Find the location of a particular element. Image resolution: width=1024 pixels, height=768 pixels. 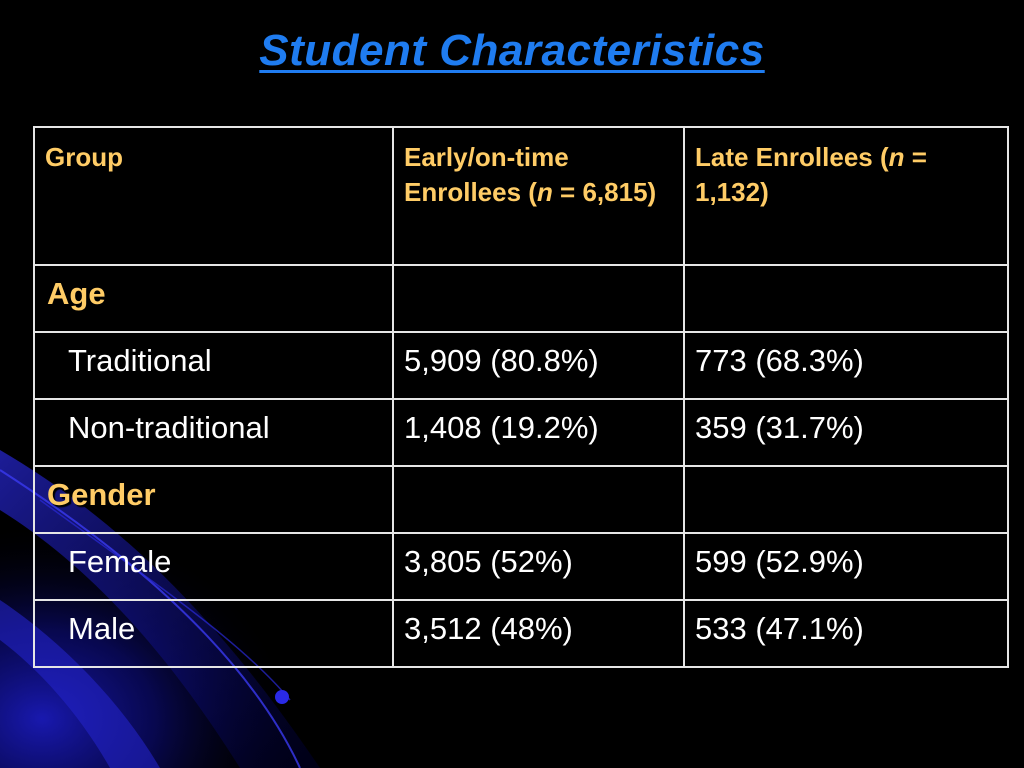

header-late-prefix: Late Enrollees ( is located at coordinates (792, 157).